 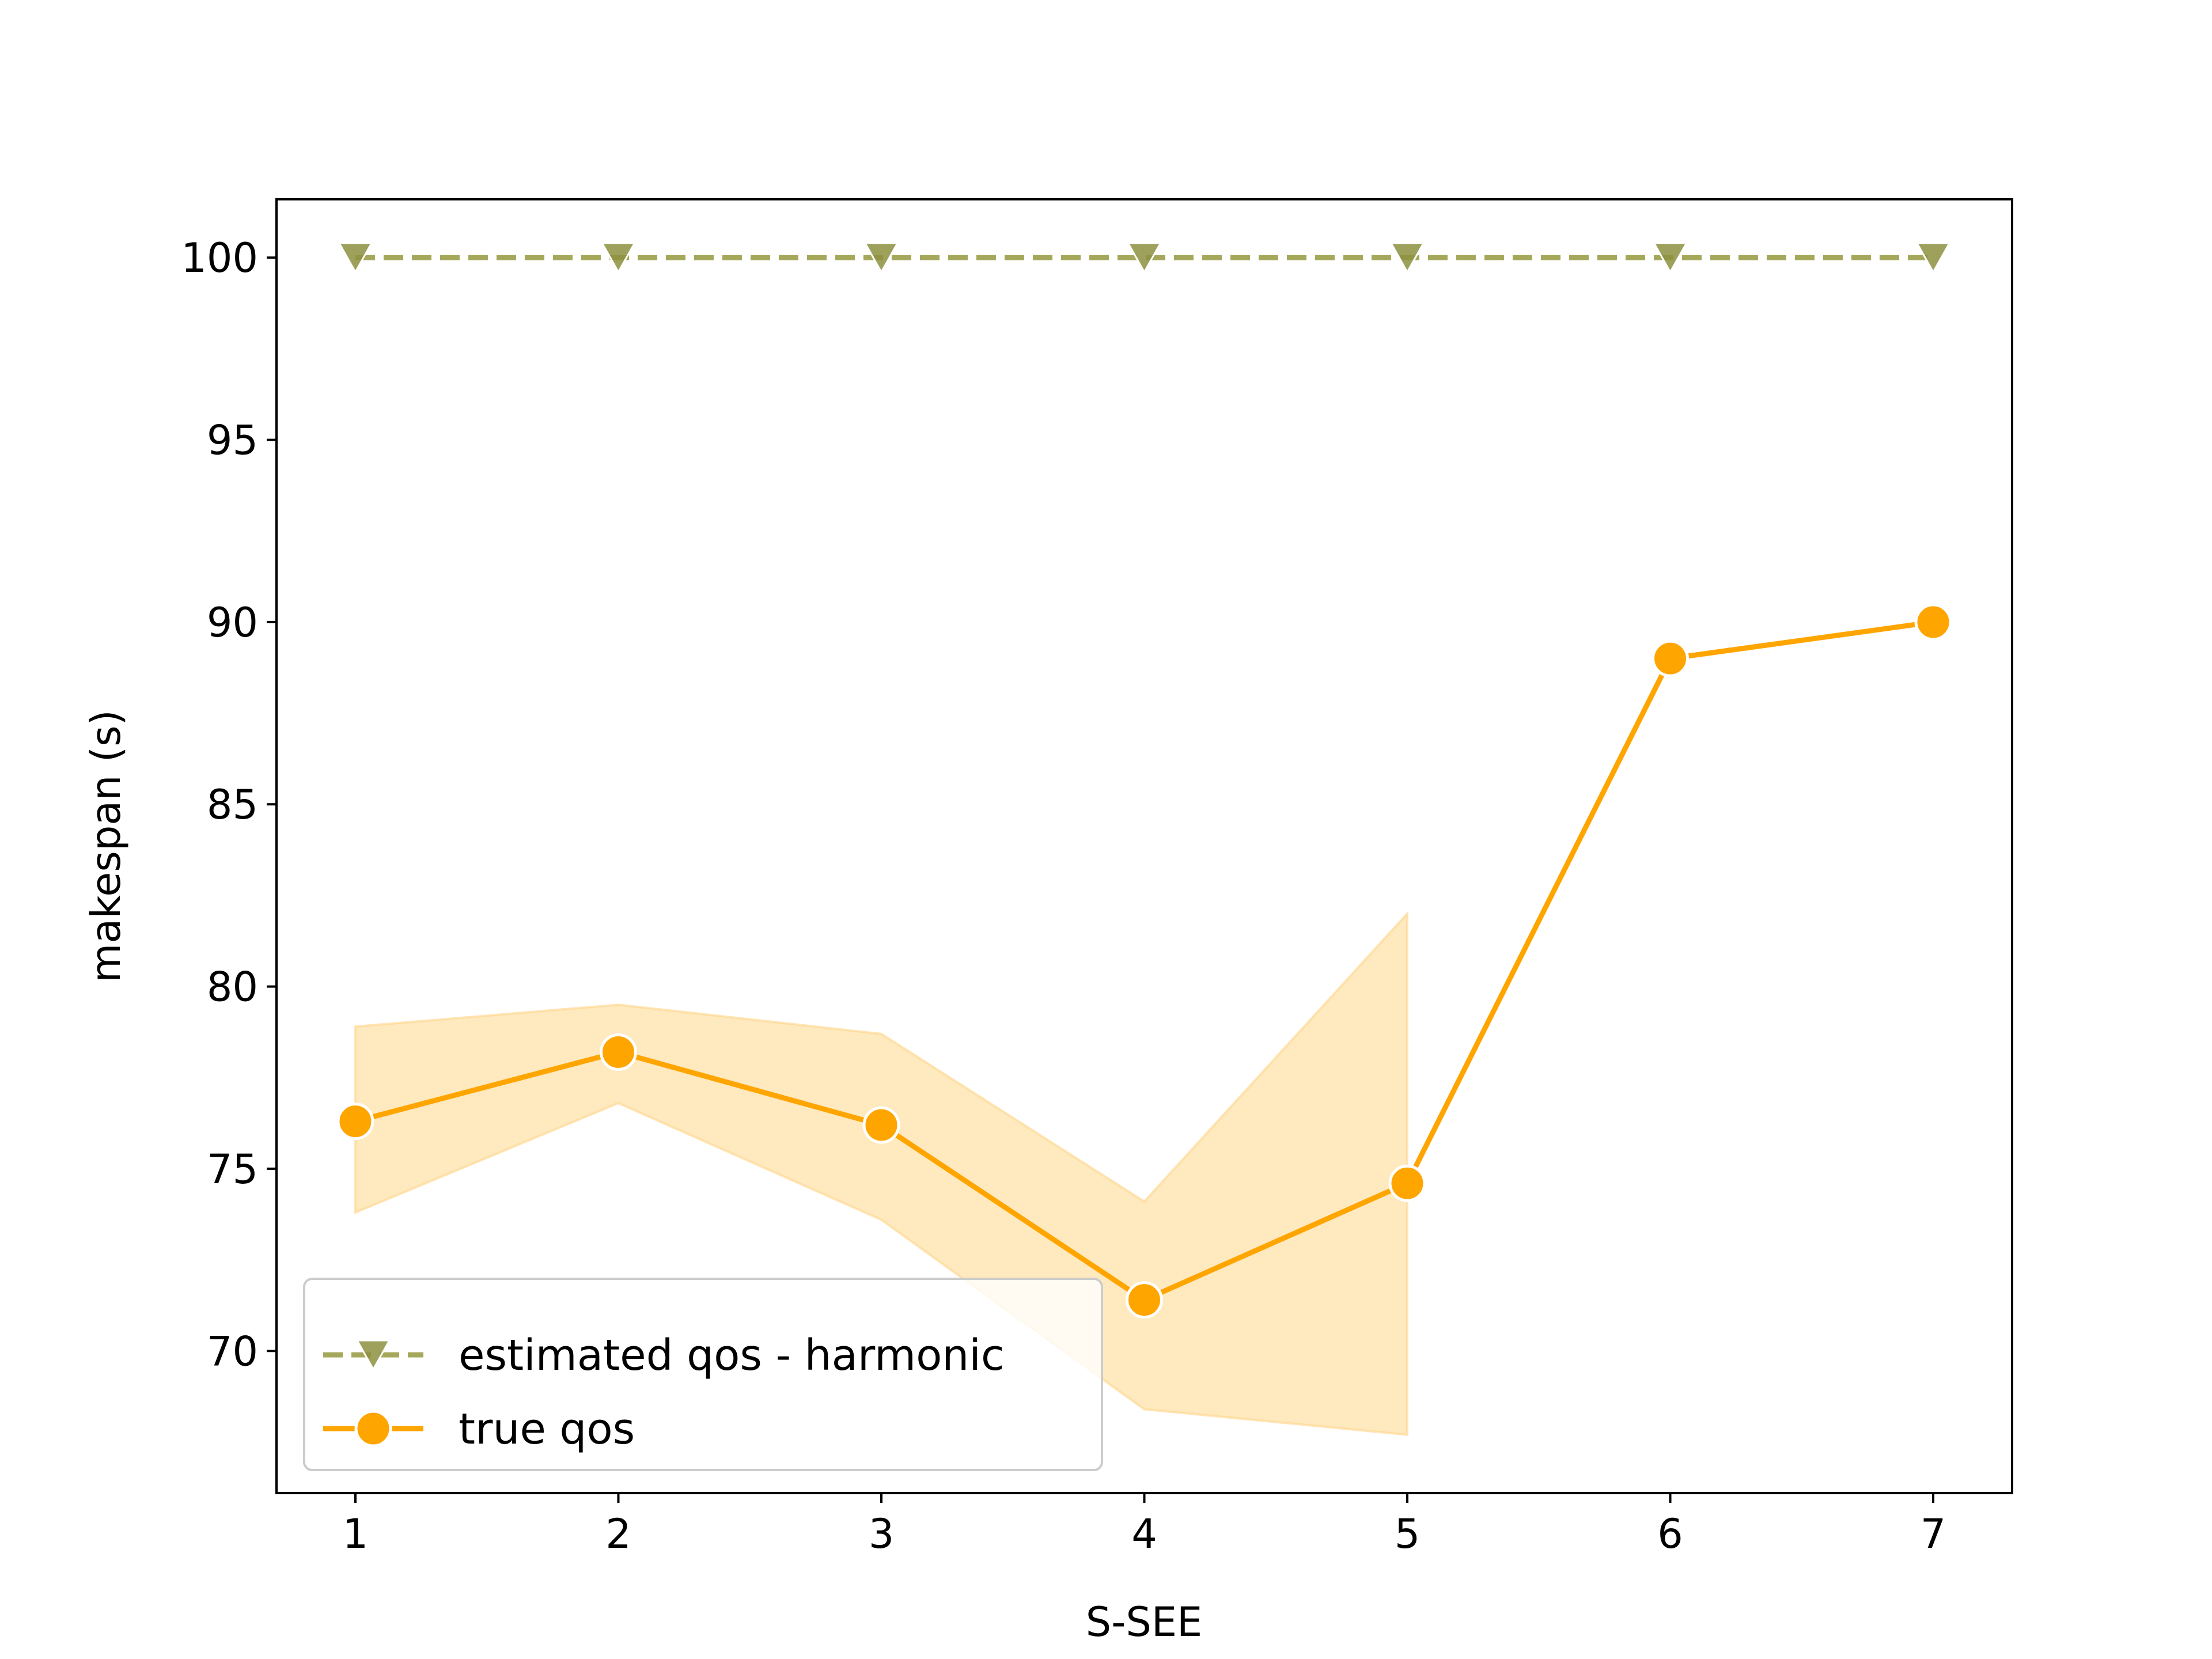 I want to click on legend-label-estimated: estimated qos - harmonic, so click(x=732, y=1355).